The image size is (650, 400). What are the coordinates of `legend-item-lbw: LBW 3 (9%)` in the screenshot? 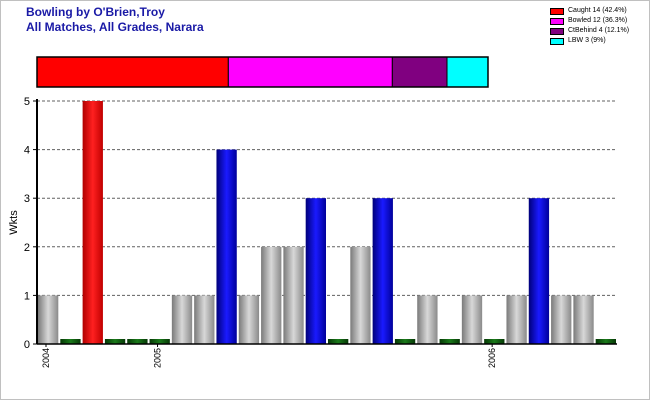 It's located at (589, 41).